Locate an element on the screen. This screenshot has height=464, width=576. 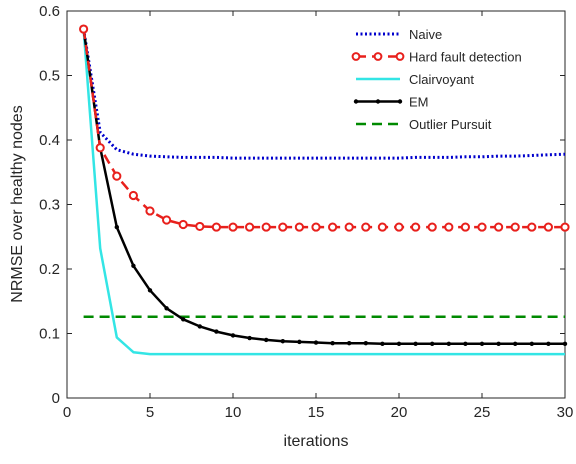
x-axis-label: iterations is located at coordinates (316, 441).